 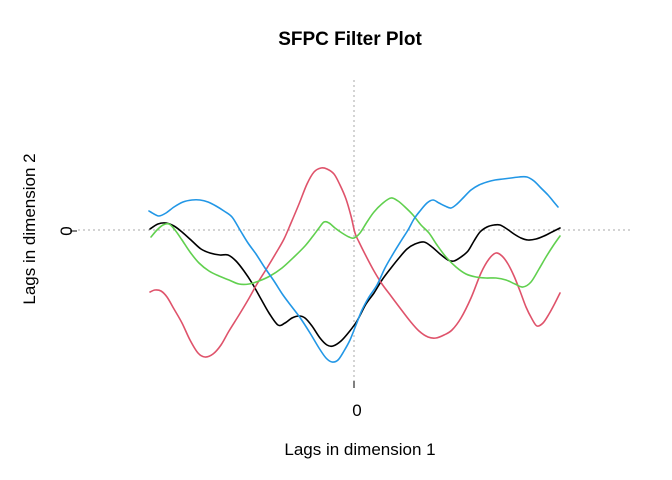 What do you see at coordinates (356, 410) in the screenshot?
I see `x-axis-tick-label: 0` at bounding box center [356, 410].